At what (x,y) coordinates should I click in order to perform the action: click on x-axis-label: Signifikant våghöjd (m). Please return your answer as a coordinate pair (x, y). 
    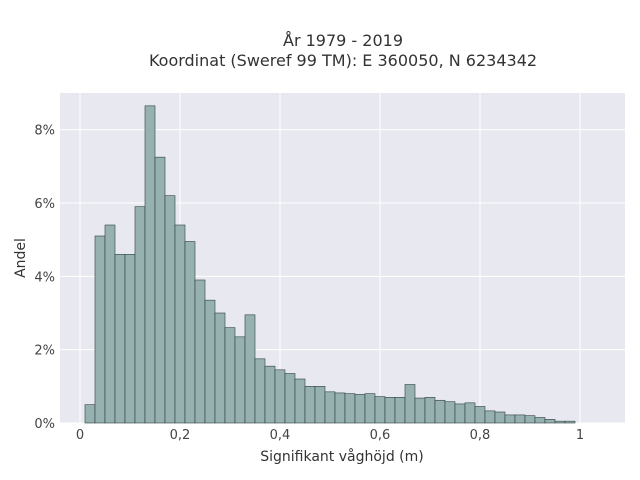
    Looking at the image, I should click on (341, 456).